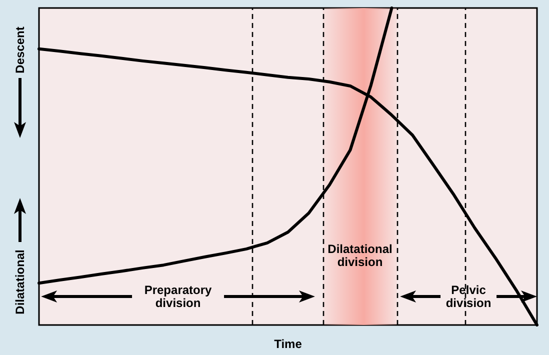 This screenshot has width=549, height=355. Describe the element at coordinates (360, 255) in the screenshot. I see `annotation: Dilatational division` at that location.